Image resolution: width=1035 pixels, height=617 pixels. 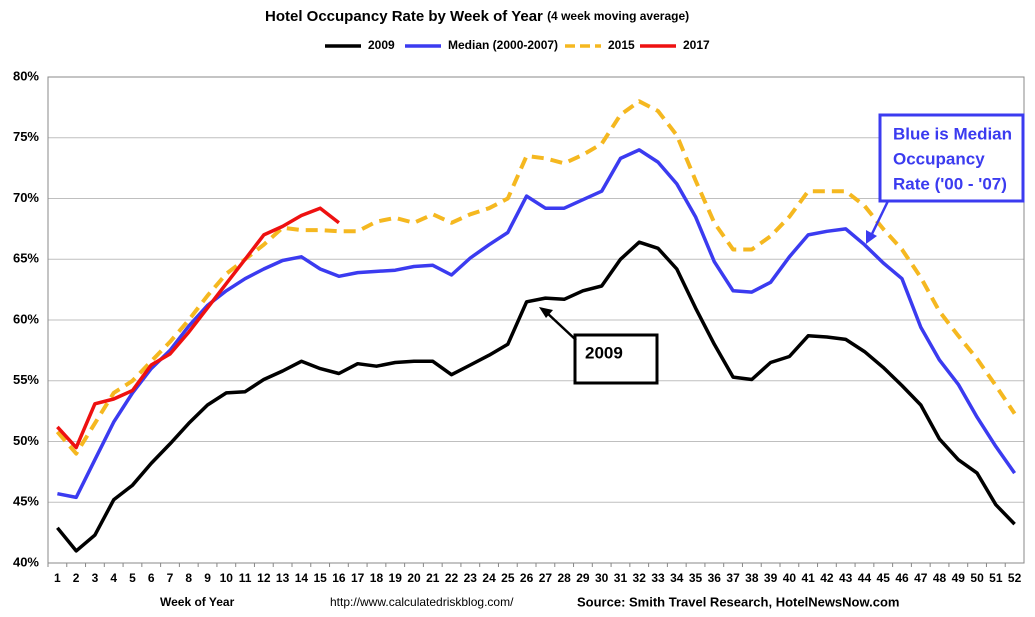 What do you see at coordinates (489, 578) in the screenshot?
I see `x-tick-label: 24` at bounding box center [489, 578].